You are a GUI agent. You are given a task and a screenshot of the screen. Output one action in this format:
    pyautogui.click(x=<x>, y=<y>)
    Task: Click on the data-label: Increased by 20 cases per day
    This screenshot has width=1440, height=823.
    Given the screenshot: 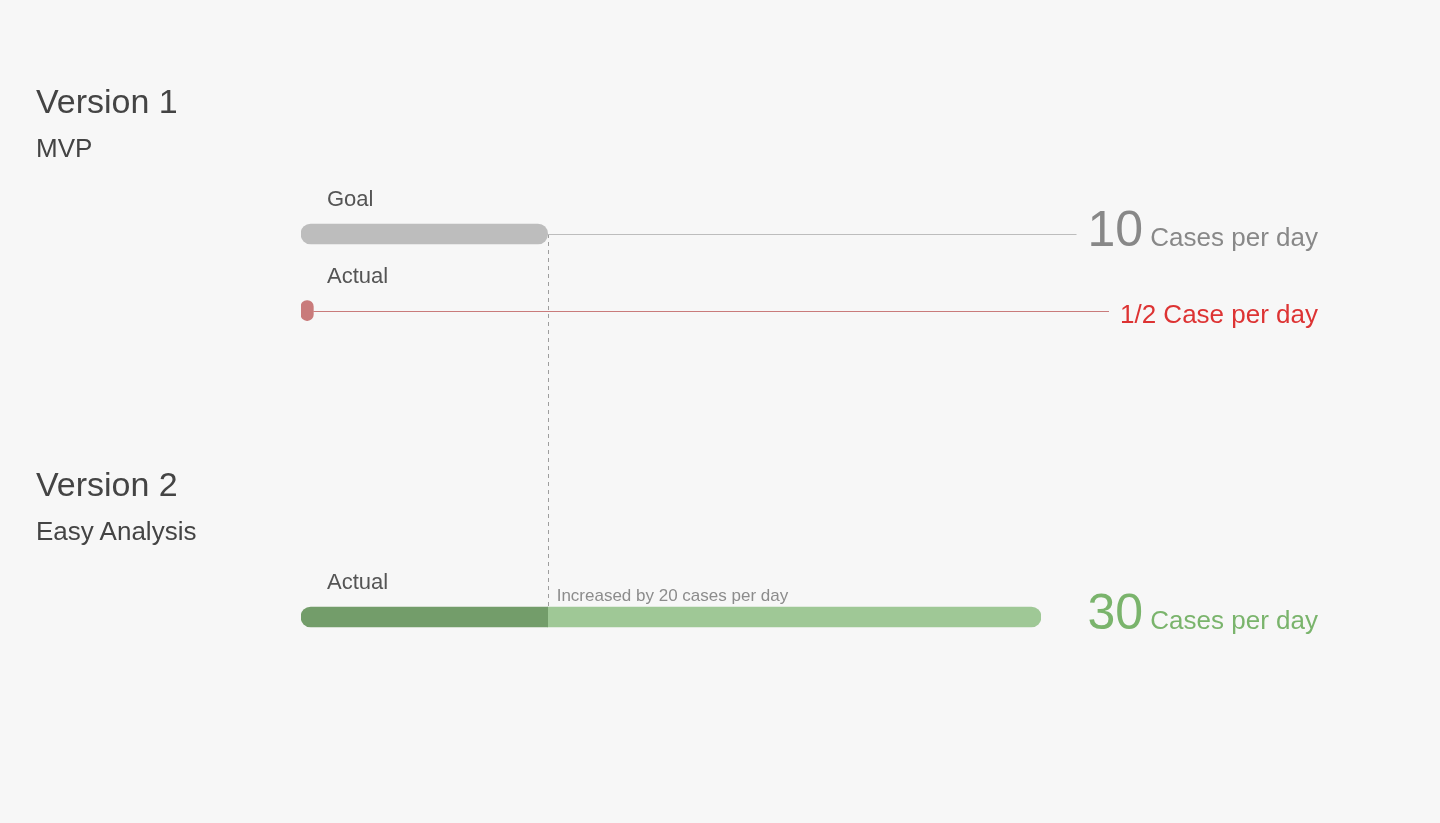 What is the action you would take?
    pyautogui.click(x=672, y=595)
    